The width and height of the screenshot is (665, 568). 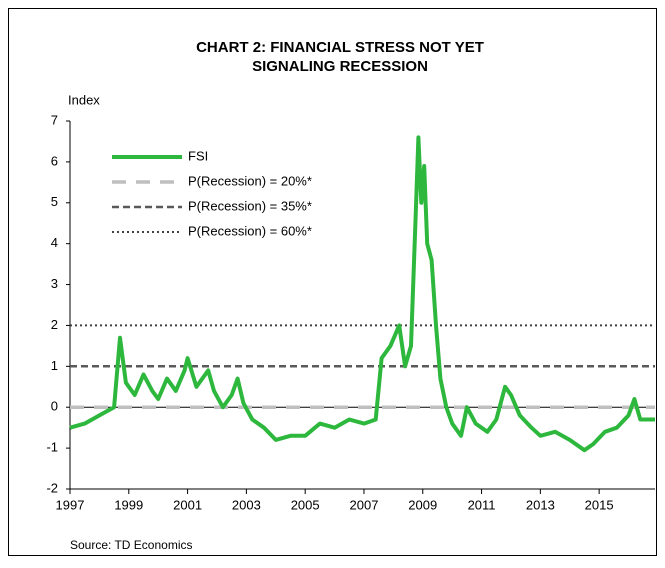 What do you see at coordinates (54, 283) in the screenshot?
I see `y-tick-label: 3` at bounding box center [54, 283].